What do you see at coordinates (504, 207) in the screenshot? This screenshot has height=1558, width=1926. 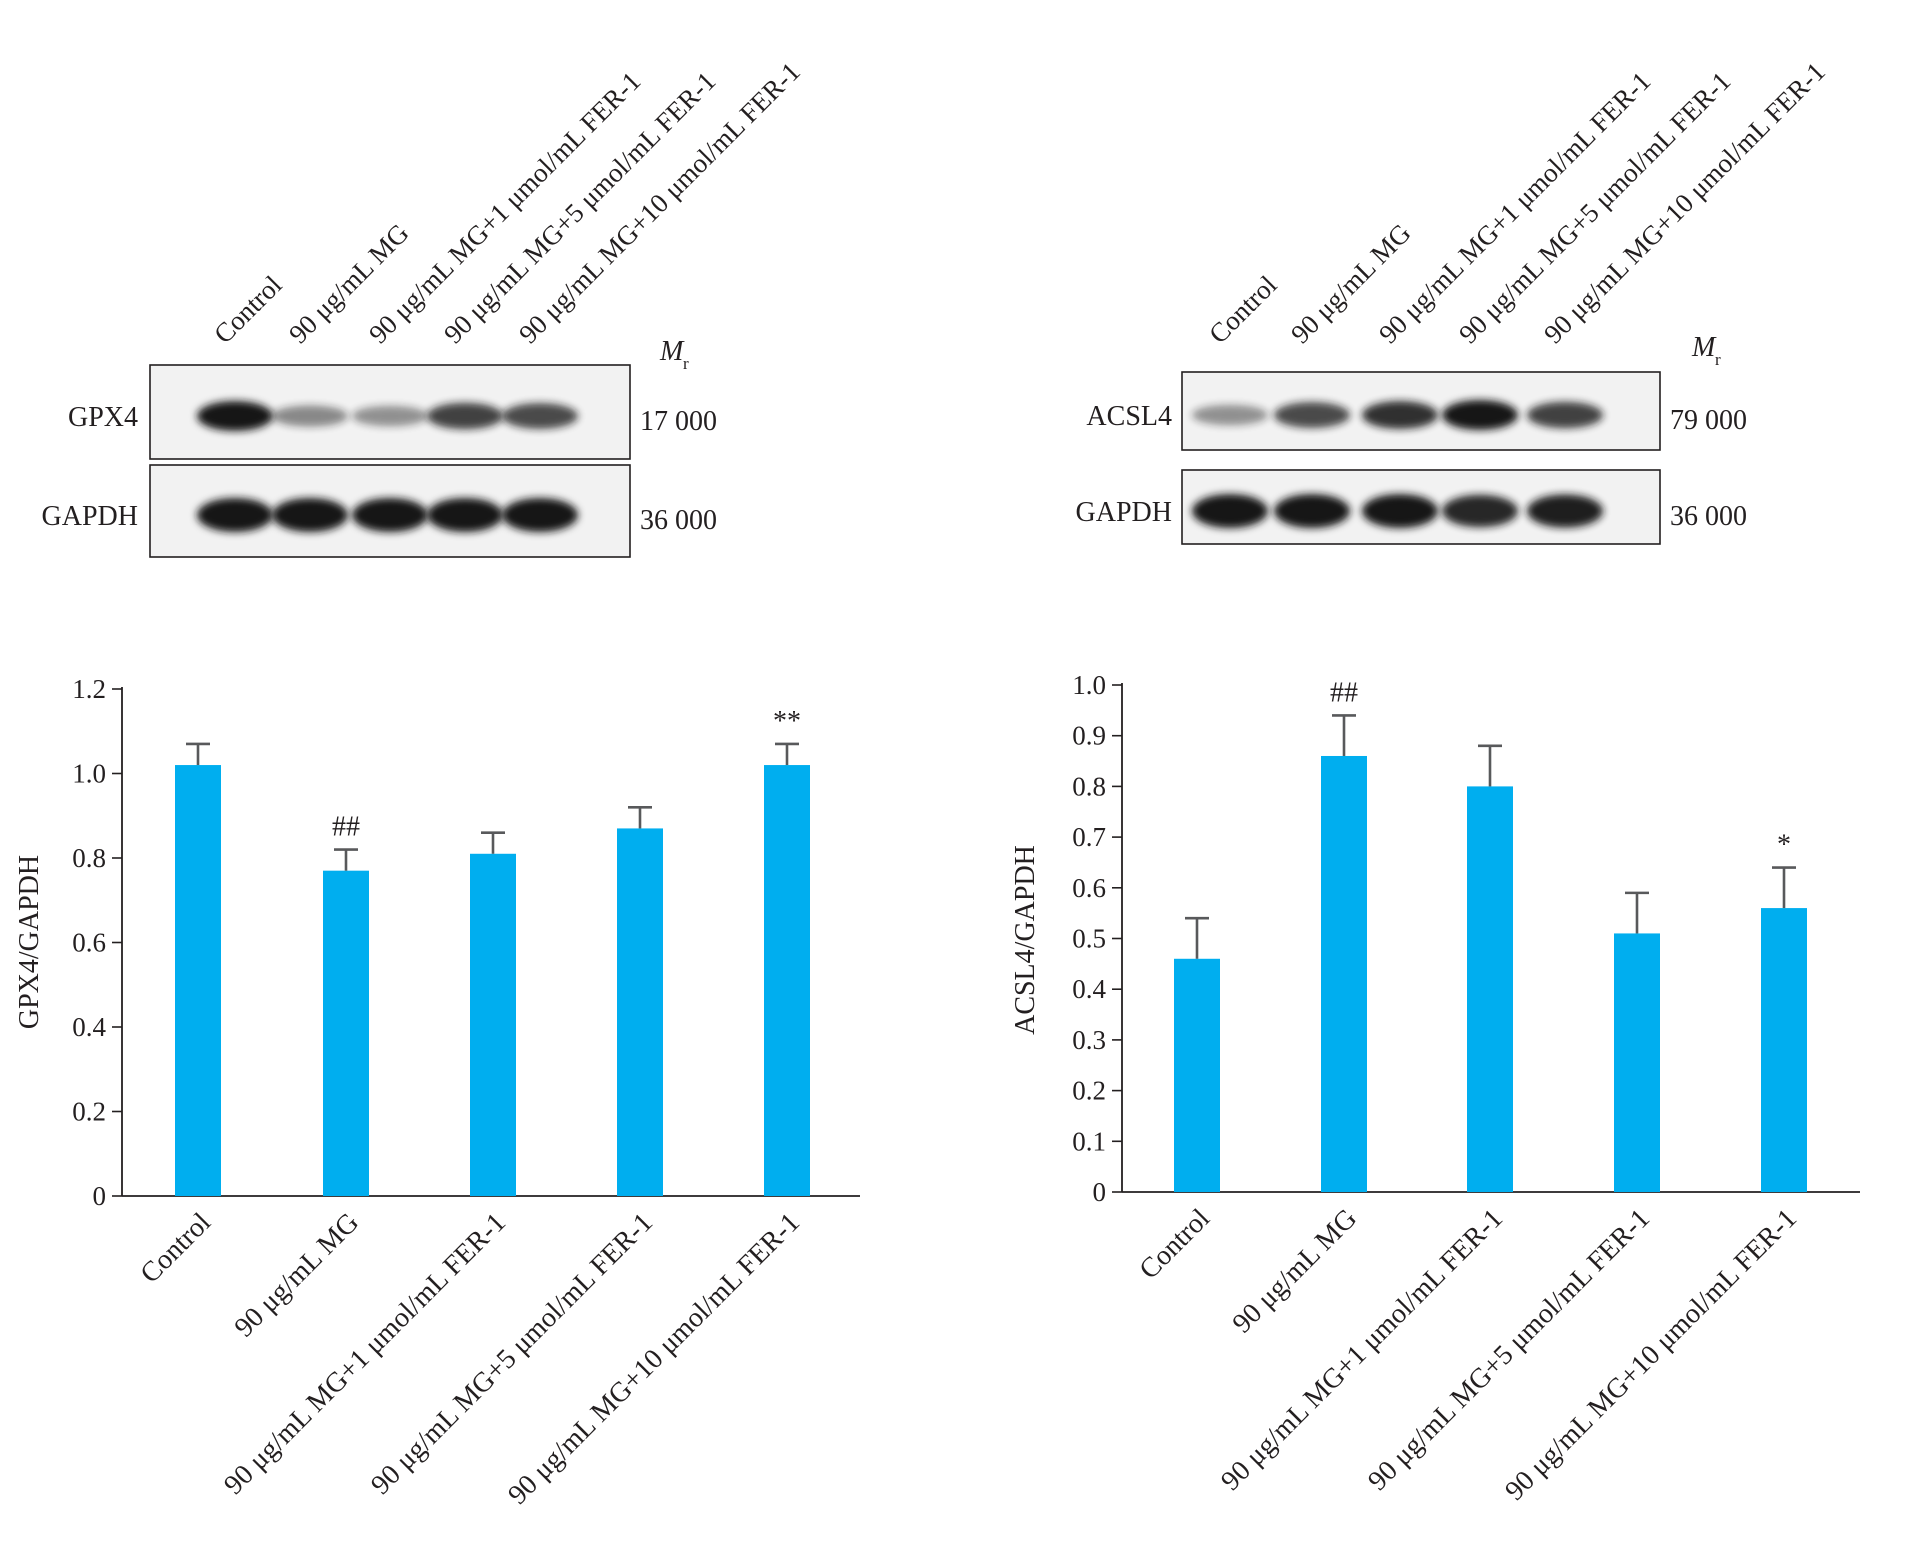 I see `lane-label: 90 μg/mL MG+1 μmol/mL FER-1` at bounding box center [504, 207].